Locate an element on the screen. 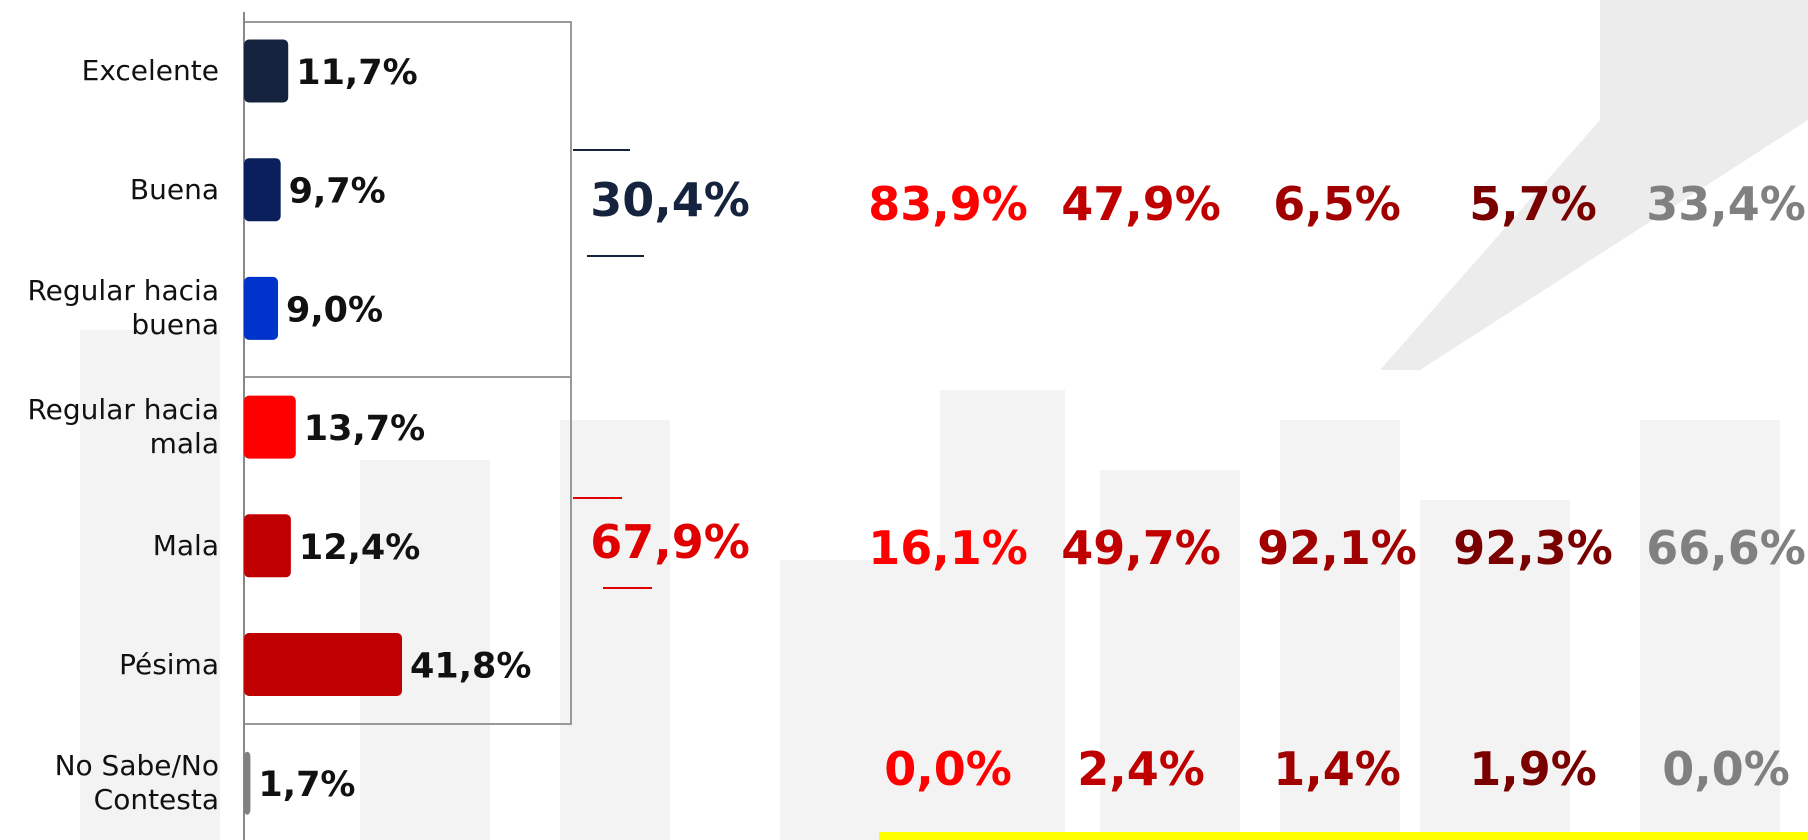 The image size is (1808, 840). table-cell: 1,9% is located at coordinates (1533, 769).